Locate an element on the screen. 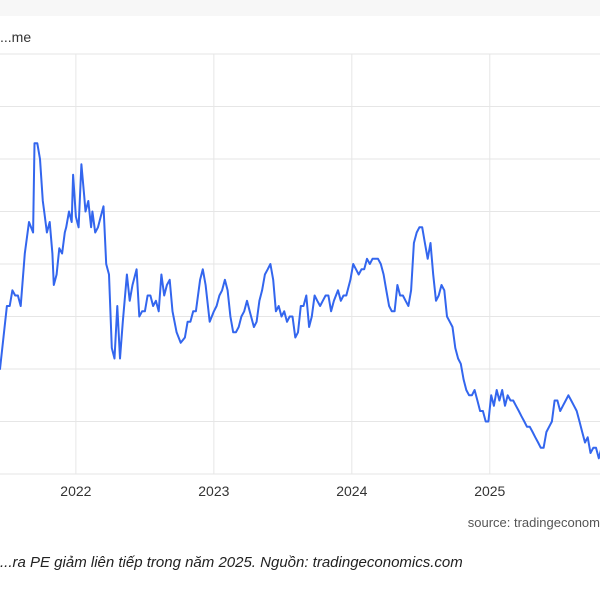  x-tick-label: 2023 is located at coordinates (213, 491).